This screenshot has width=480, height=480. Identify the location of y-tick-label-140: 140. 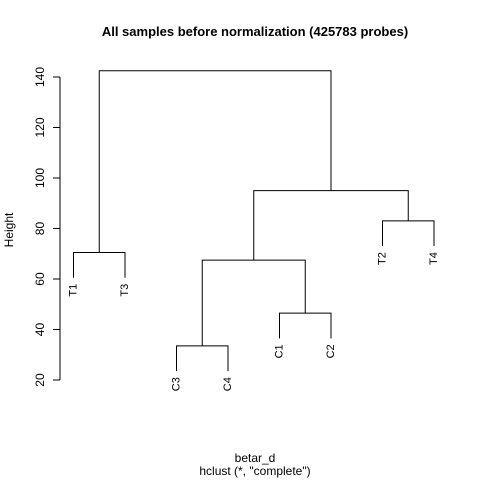
(40, 77).